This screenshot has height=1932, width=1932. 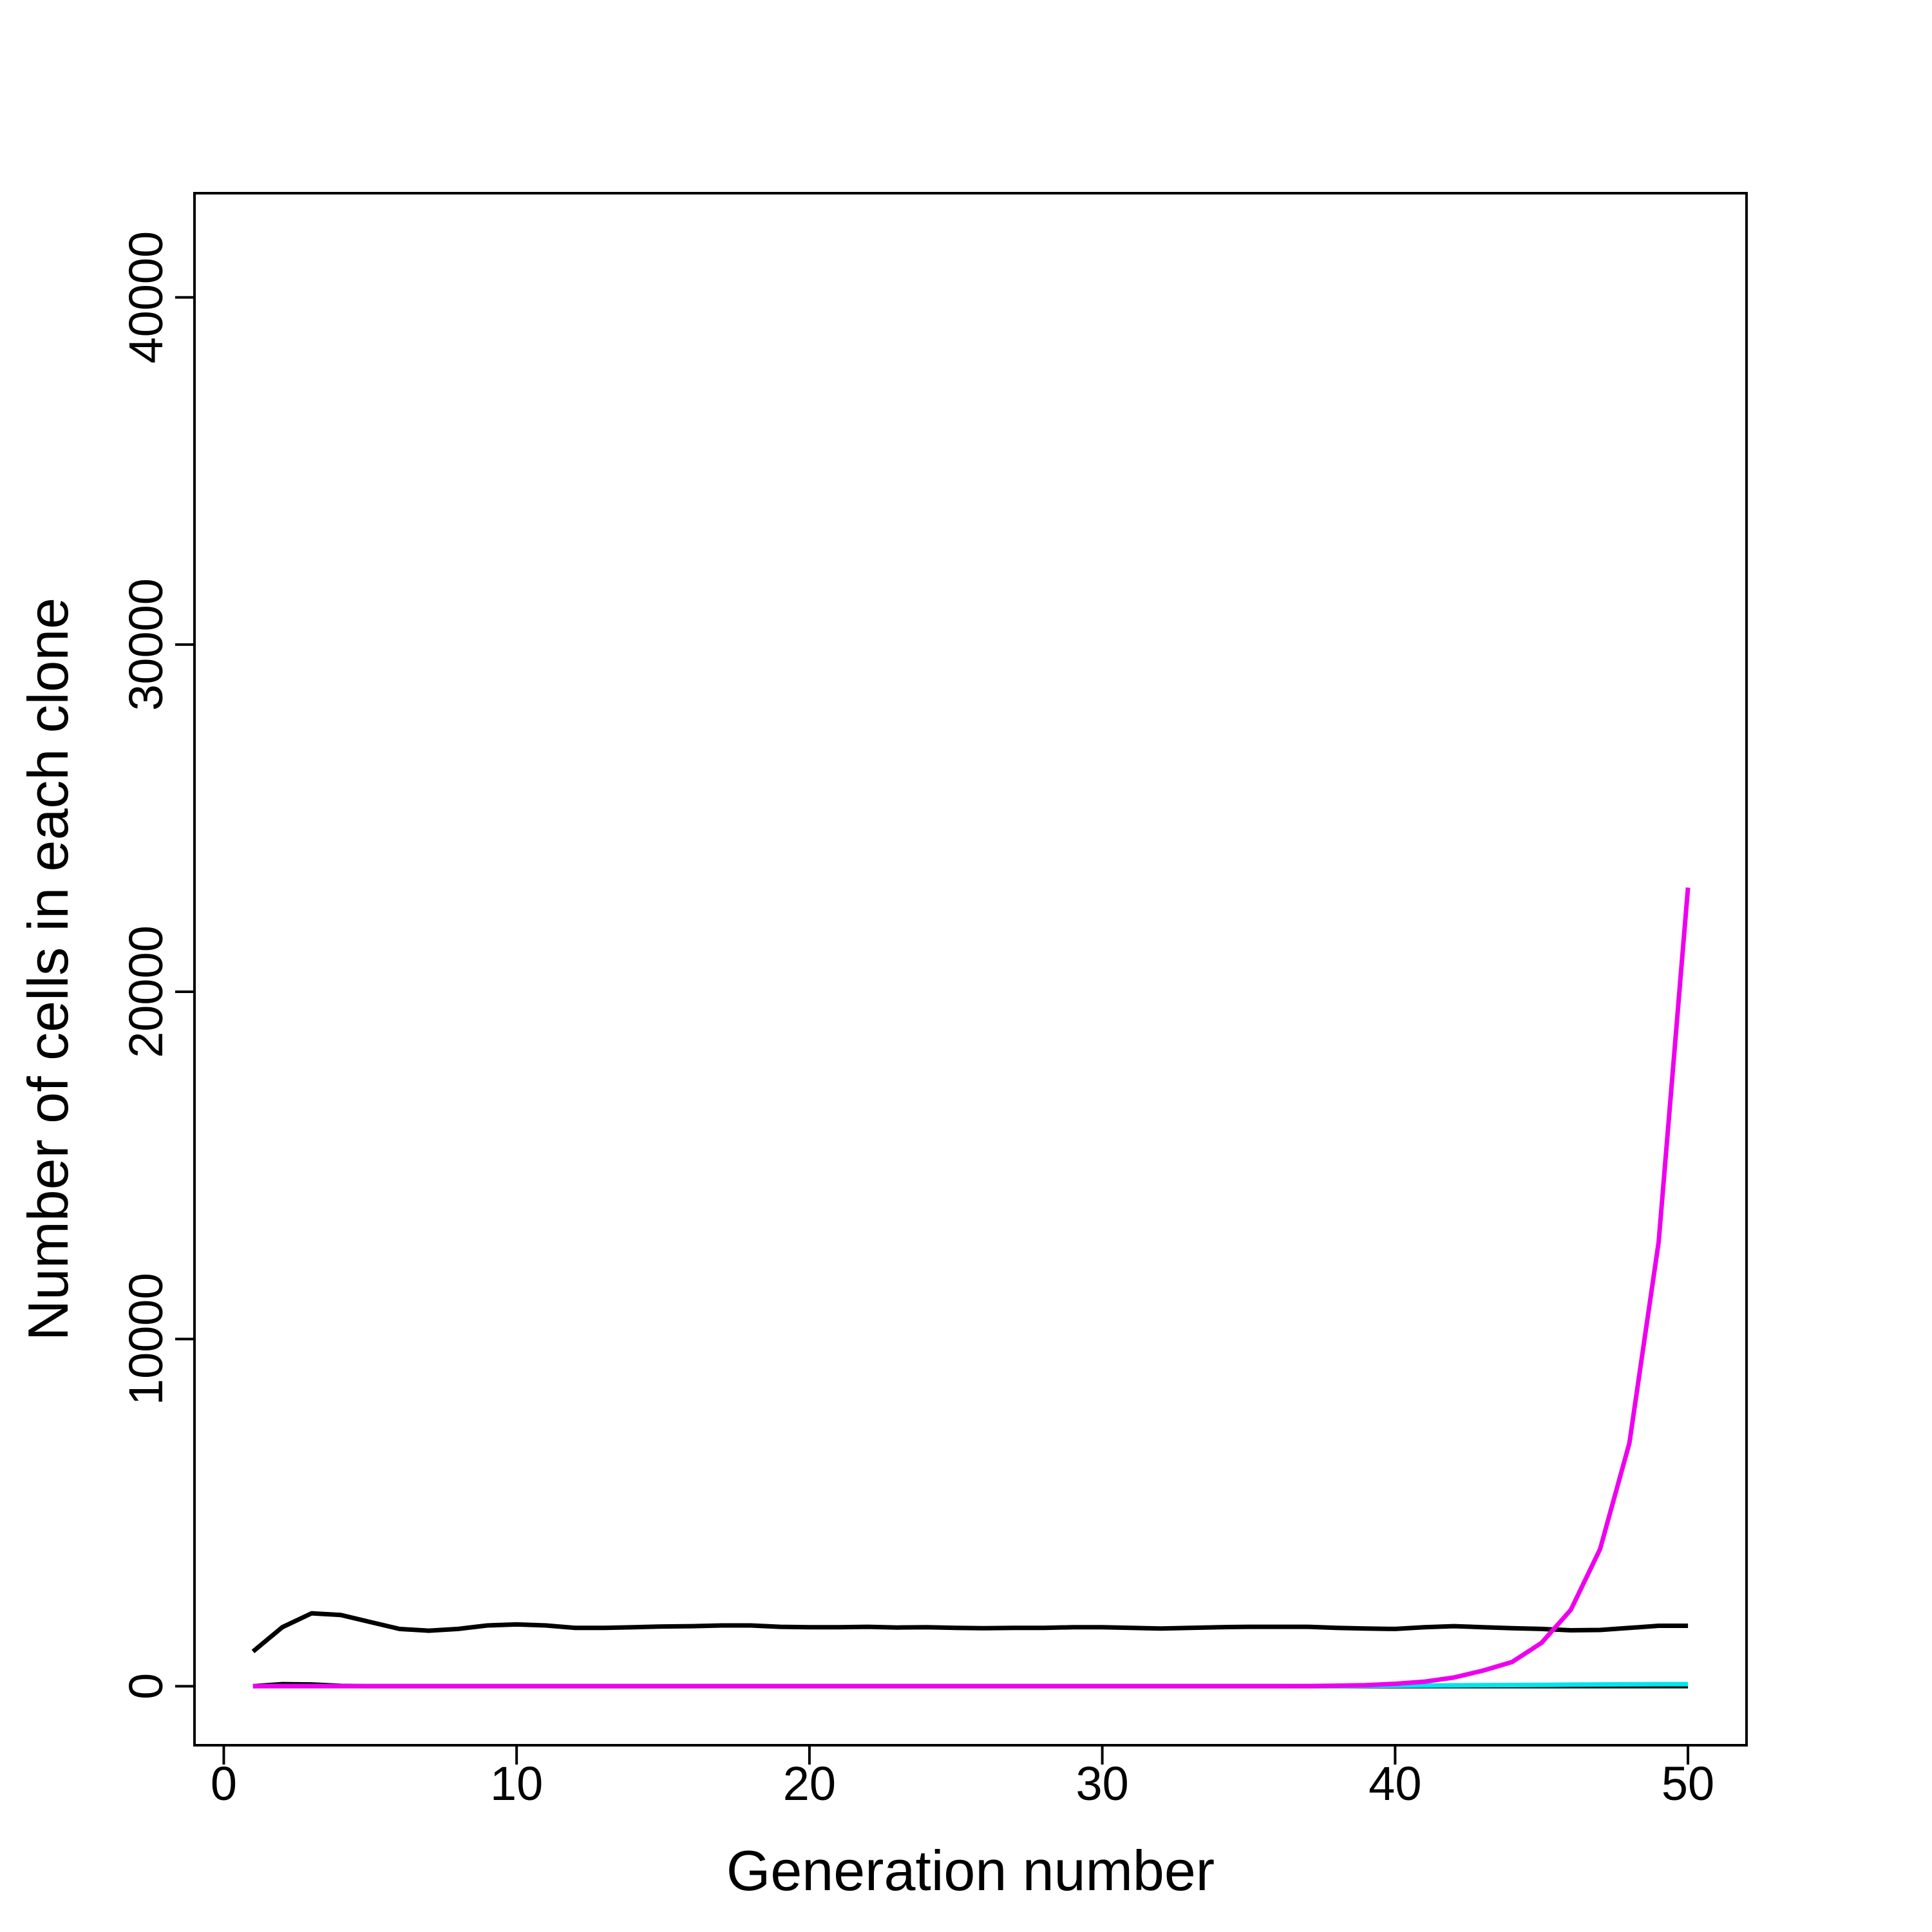 I want to click on x-tick-label: 30, so click(x=1101, y=1783).